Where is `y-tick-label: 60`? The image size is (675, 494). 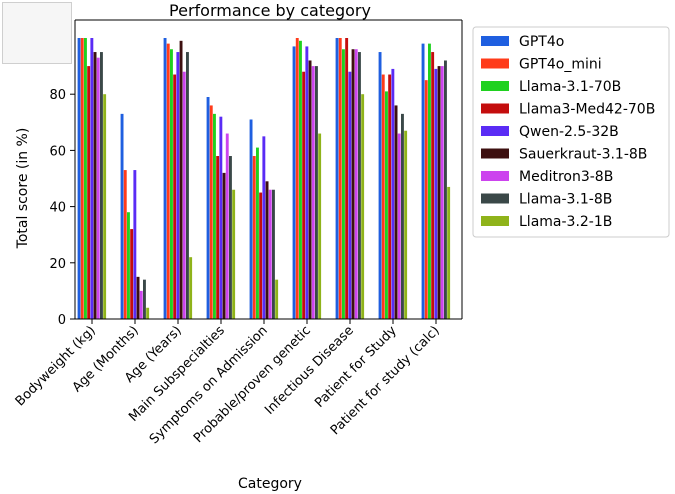
y-tick-label: 60 is located at coordinates (57, 151).